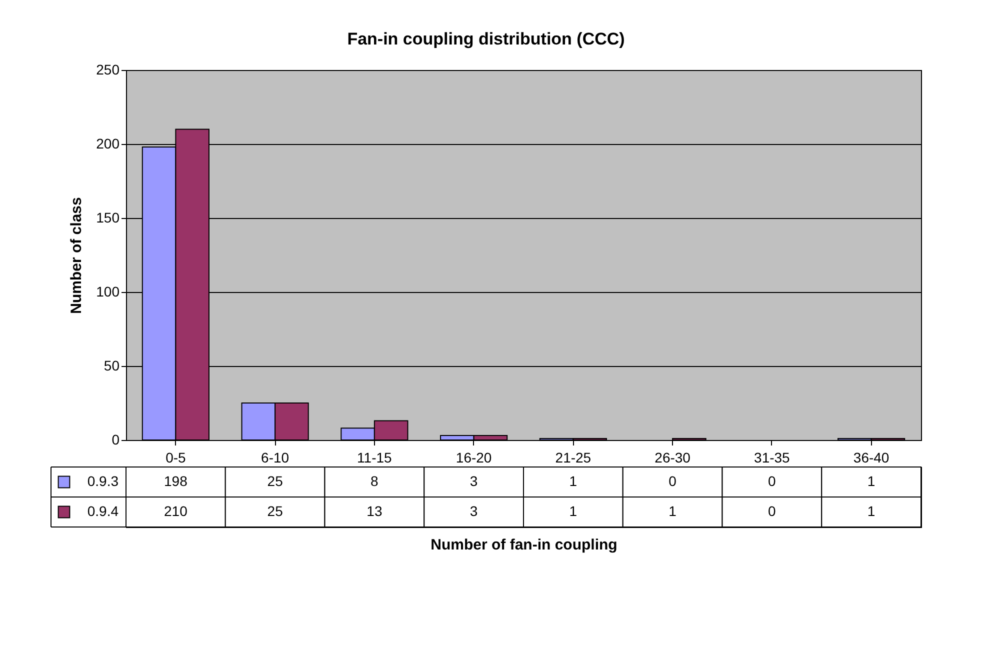 Image resolution: width=997 pixels, height=658 pixels. I want to click on chart-title: Fan-in coupling distribution (CCC), so click(486, 39).